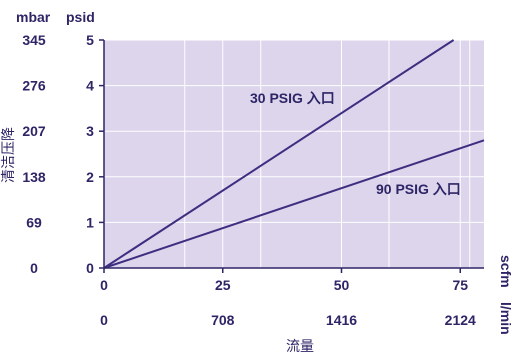 The image size is (513, 357). What do you see at coordinates (58, 154) in the screenshot?
I see `y-tick-labels: 0 0 1 69 2 138 3 207 4 276 5 345` at bounding box center [58, 154].